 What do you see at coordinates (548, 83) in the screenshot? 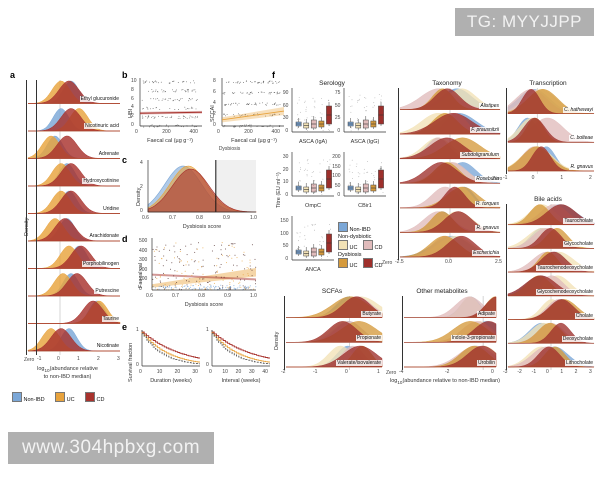
I see `transcription-title: Transcription` at bounding box center [548, 83].